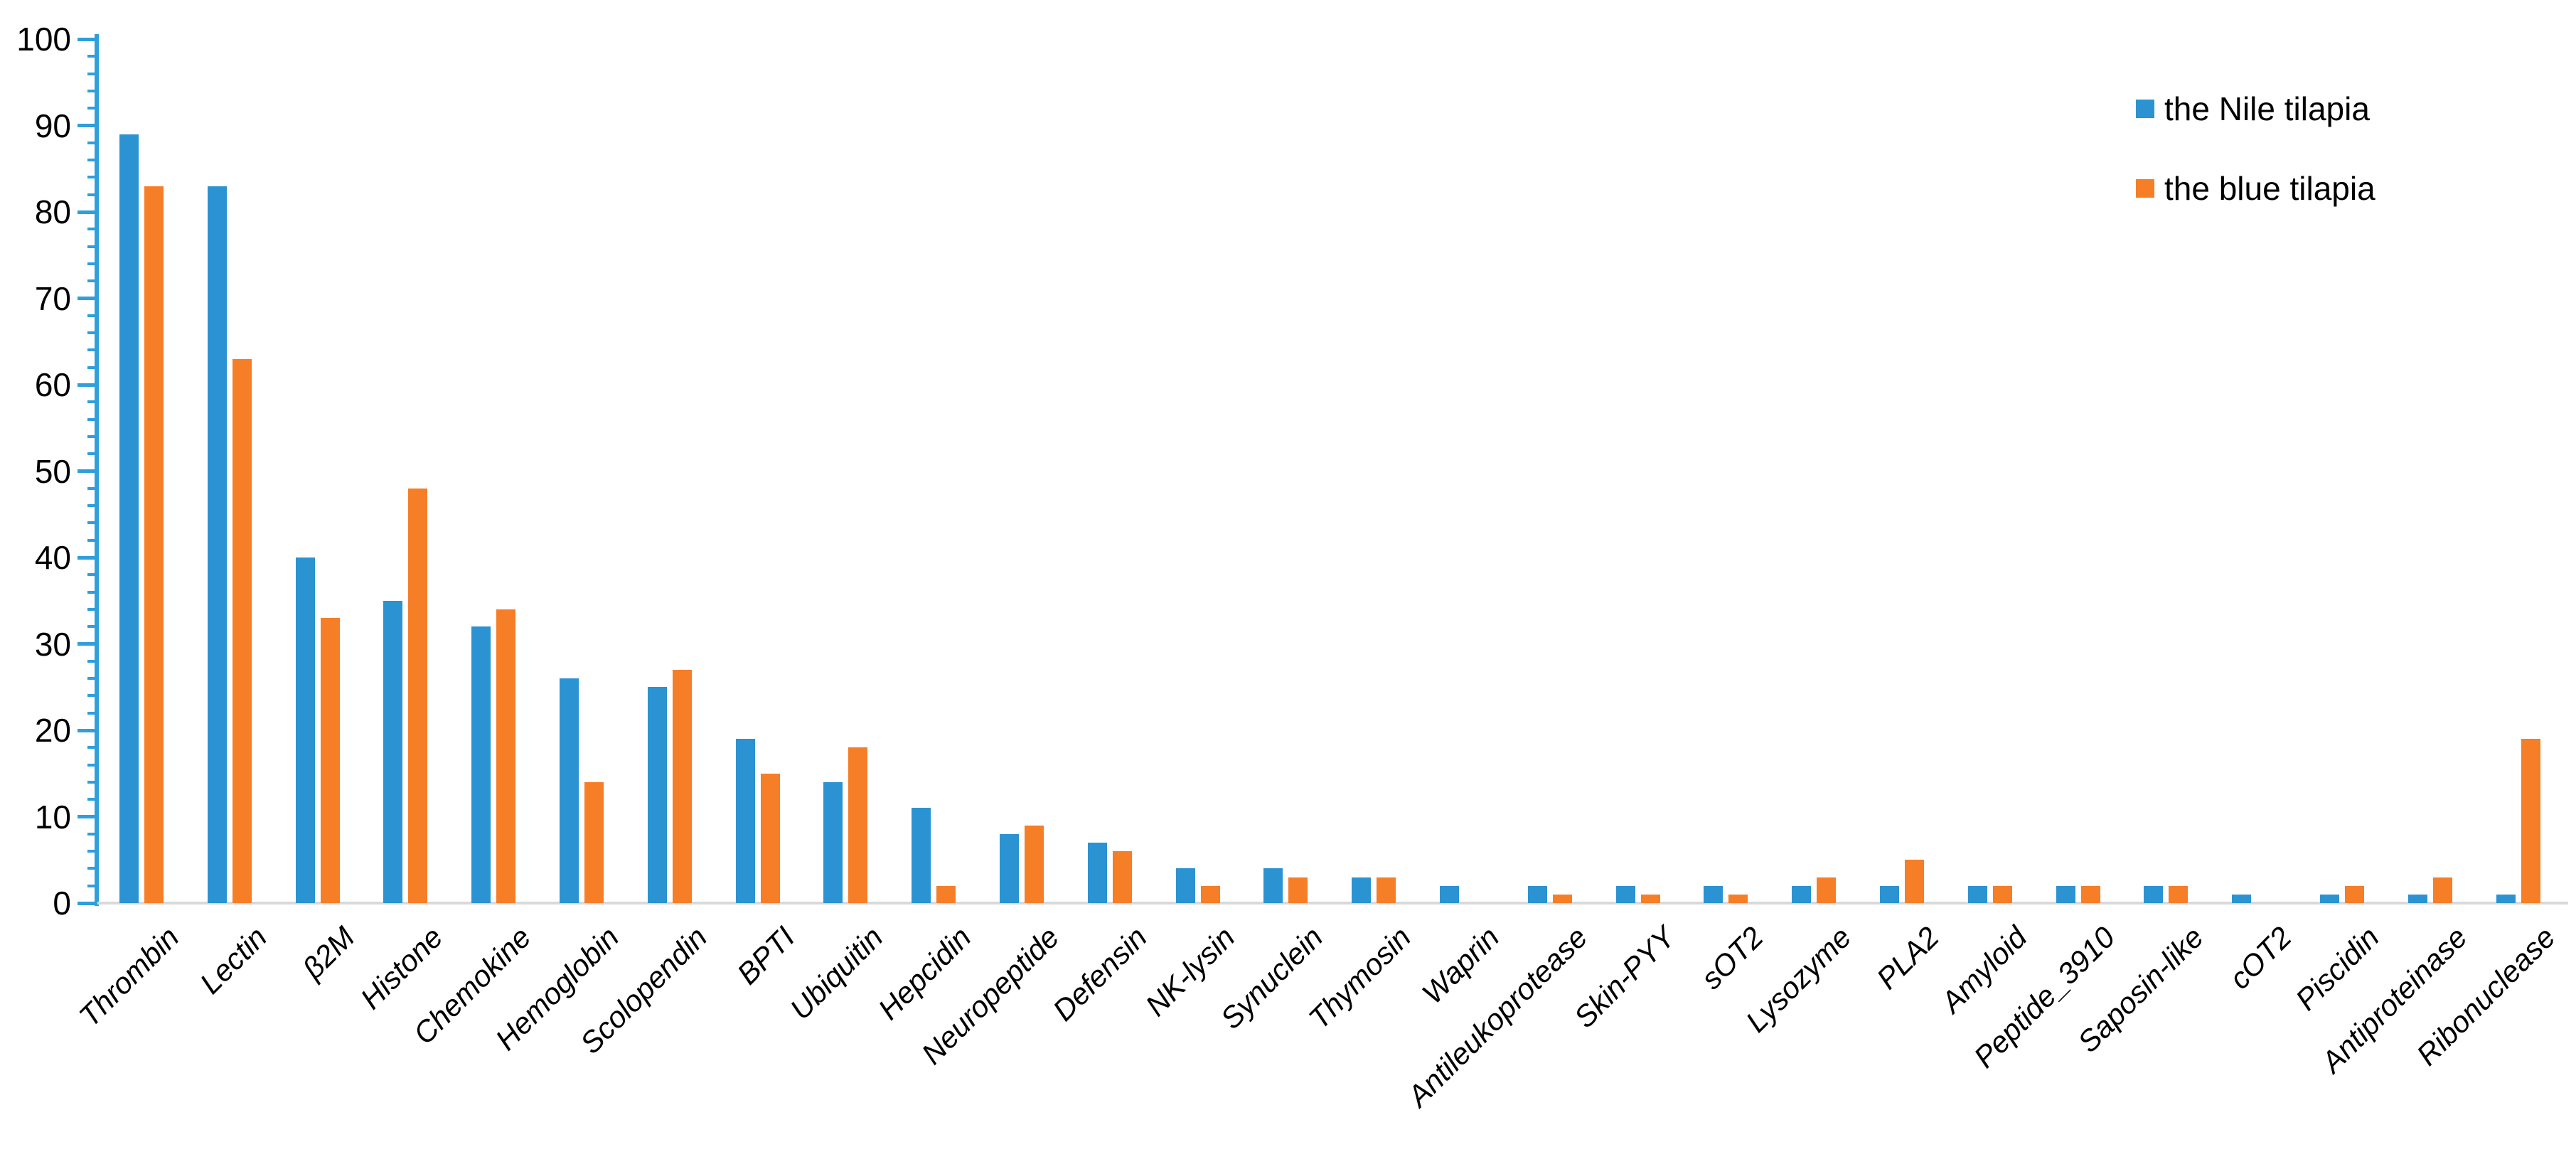 The width and height of the screenshot is (2576, 1174). Describe the element at coordinates (858, 825) in the screenshot. I see `bar-blue-Ubiquitin` at that location.